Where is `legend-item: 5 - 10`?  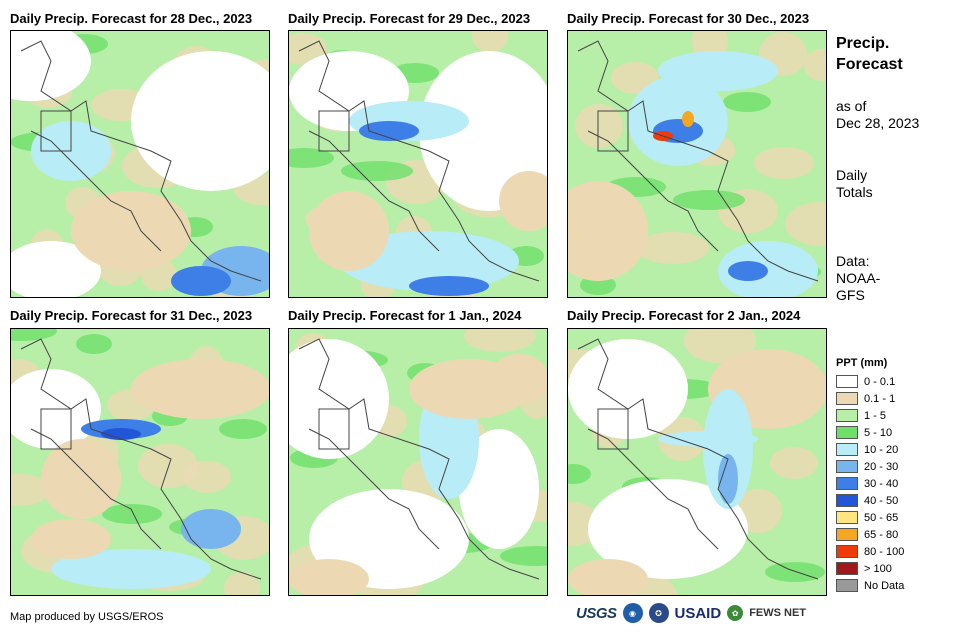
legend-item: 5 - 10 is located at coordinates (870, 432).